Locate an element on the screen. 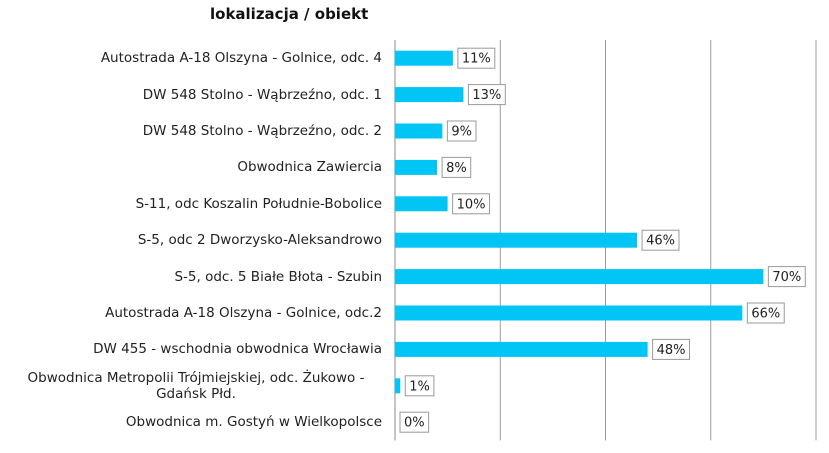  data-label: 9% is located at coordinates (461, 132).